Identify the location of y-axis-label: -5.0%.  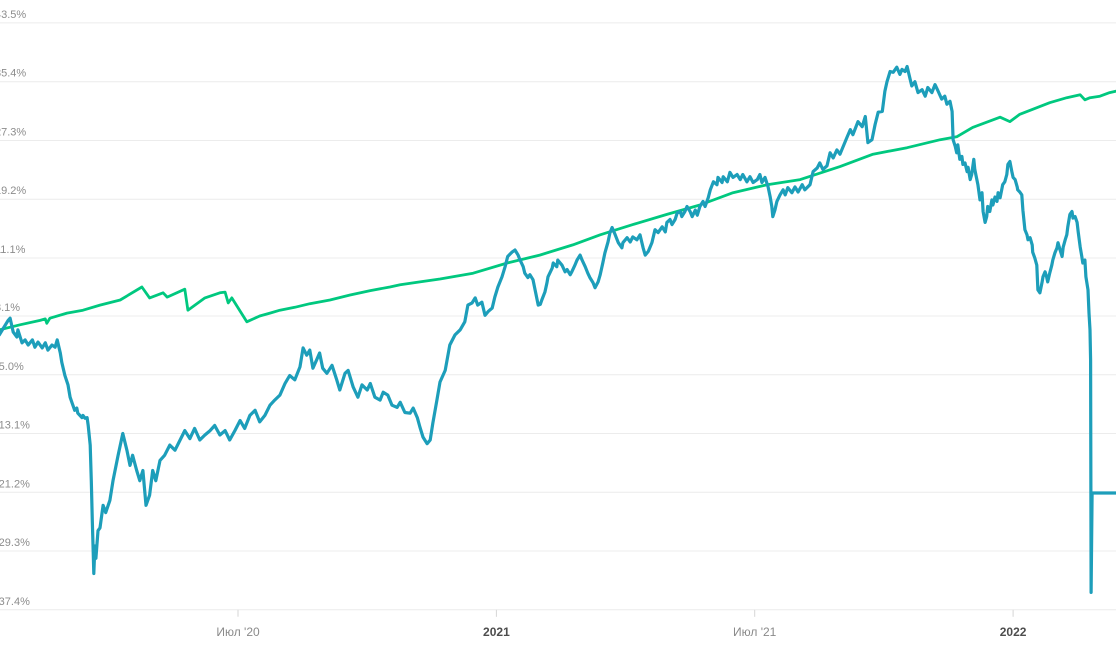
(12, 367).